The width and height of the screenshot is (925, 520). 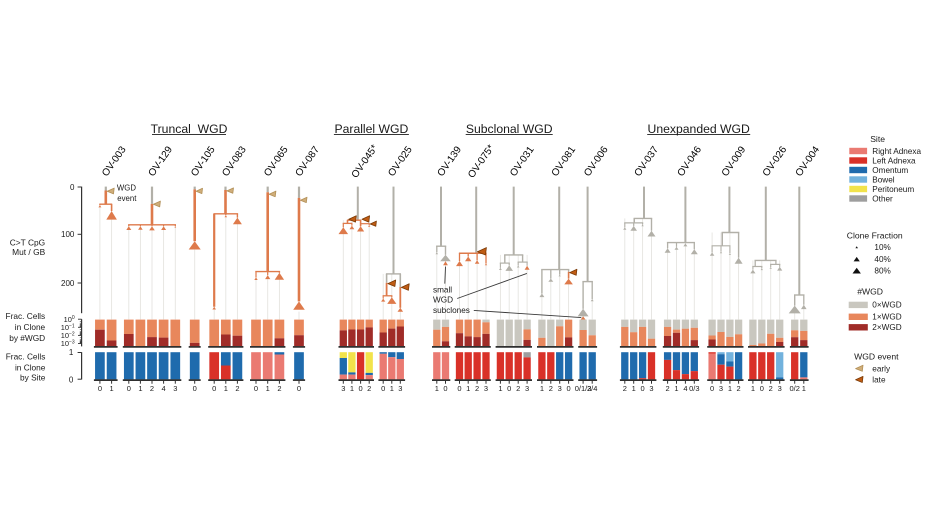 What do you see at coordinates (27, 242) in the screenshot?
I see `svg-text: C>T CpG` at bounding box center [27, 242].